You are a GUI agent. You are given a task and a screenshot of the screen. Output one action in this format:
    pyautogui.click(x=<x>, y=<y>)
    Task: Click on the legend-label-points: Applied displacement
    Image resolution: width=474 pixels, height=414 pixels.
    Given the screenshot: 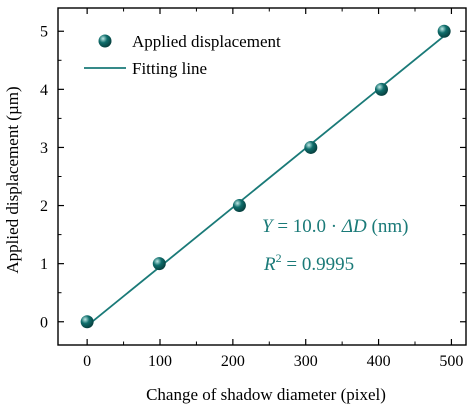 What is the action you would take?
    pyautogui.click(x=206, y=41)
    